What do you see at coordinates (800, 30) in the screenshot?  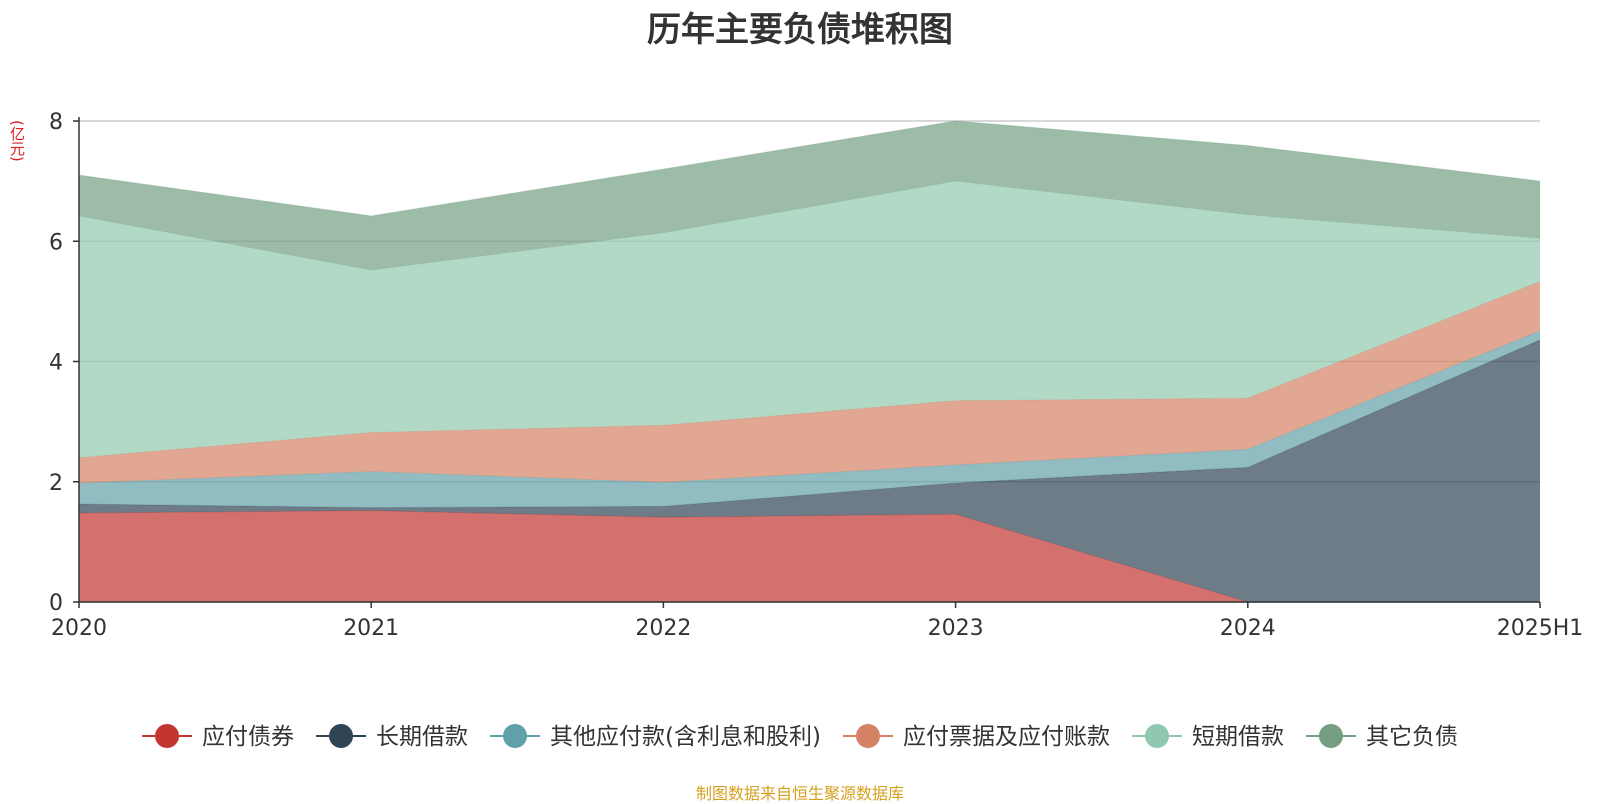 I see `chart-title: 历年主要负债堆积图` at bounding box center [800, 30].